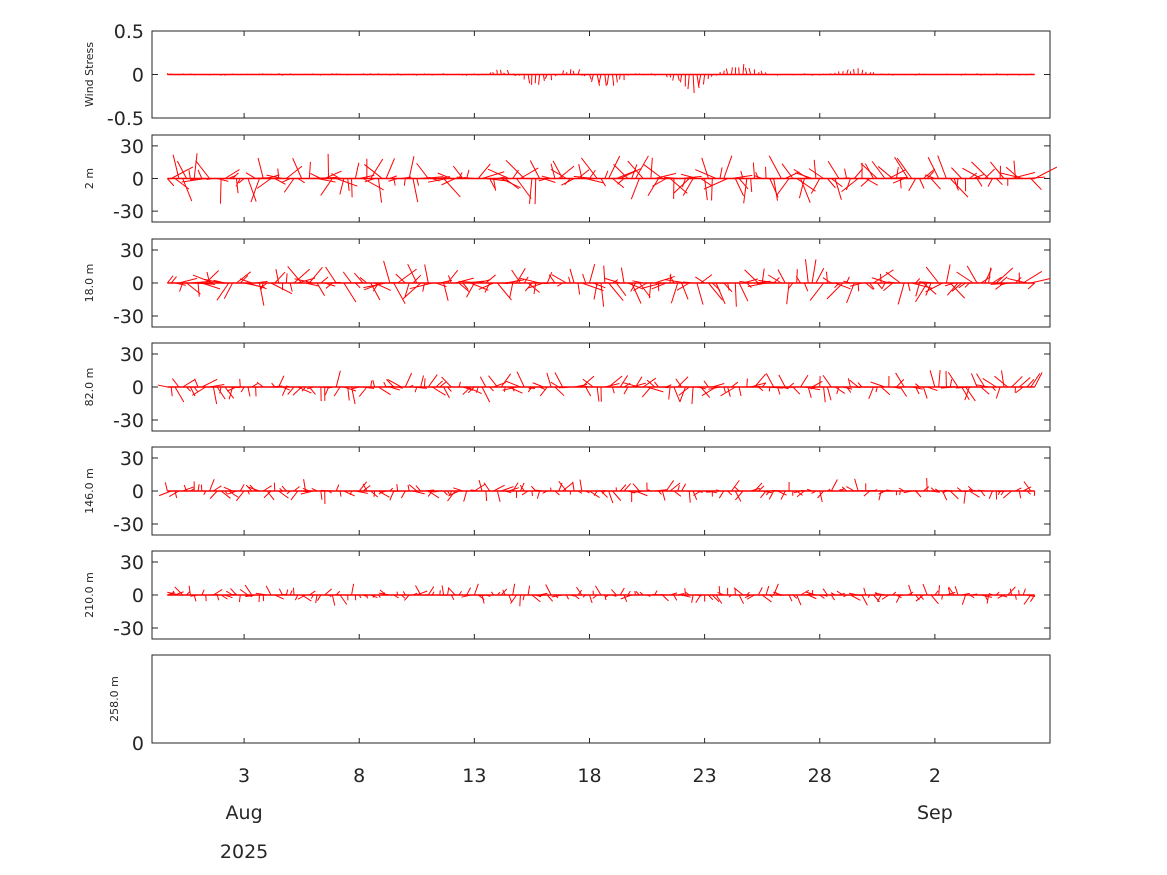  Describe the element at coordinates (579, 704) in the screenshot. I see `panel-7: 0 258.0 m` at that location.